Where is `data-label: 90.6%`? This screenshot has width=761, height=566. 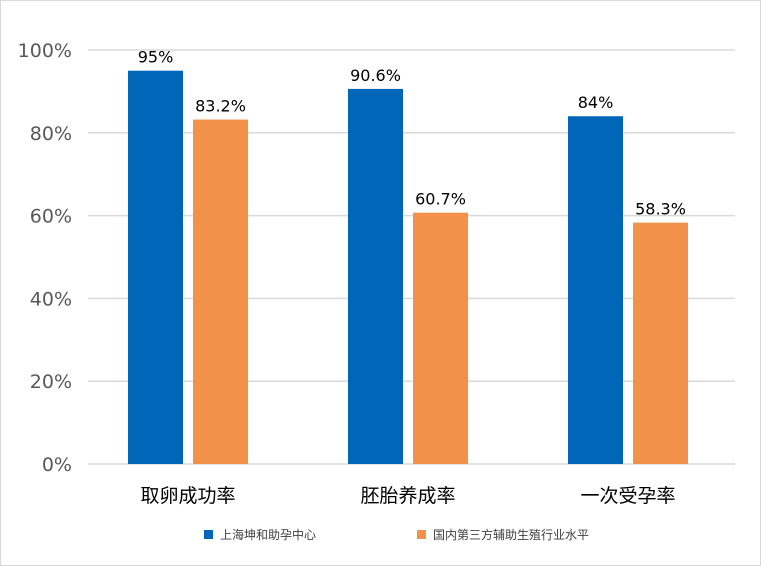 data-label: 90.6% is located at coordinates (375, 75).